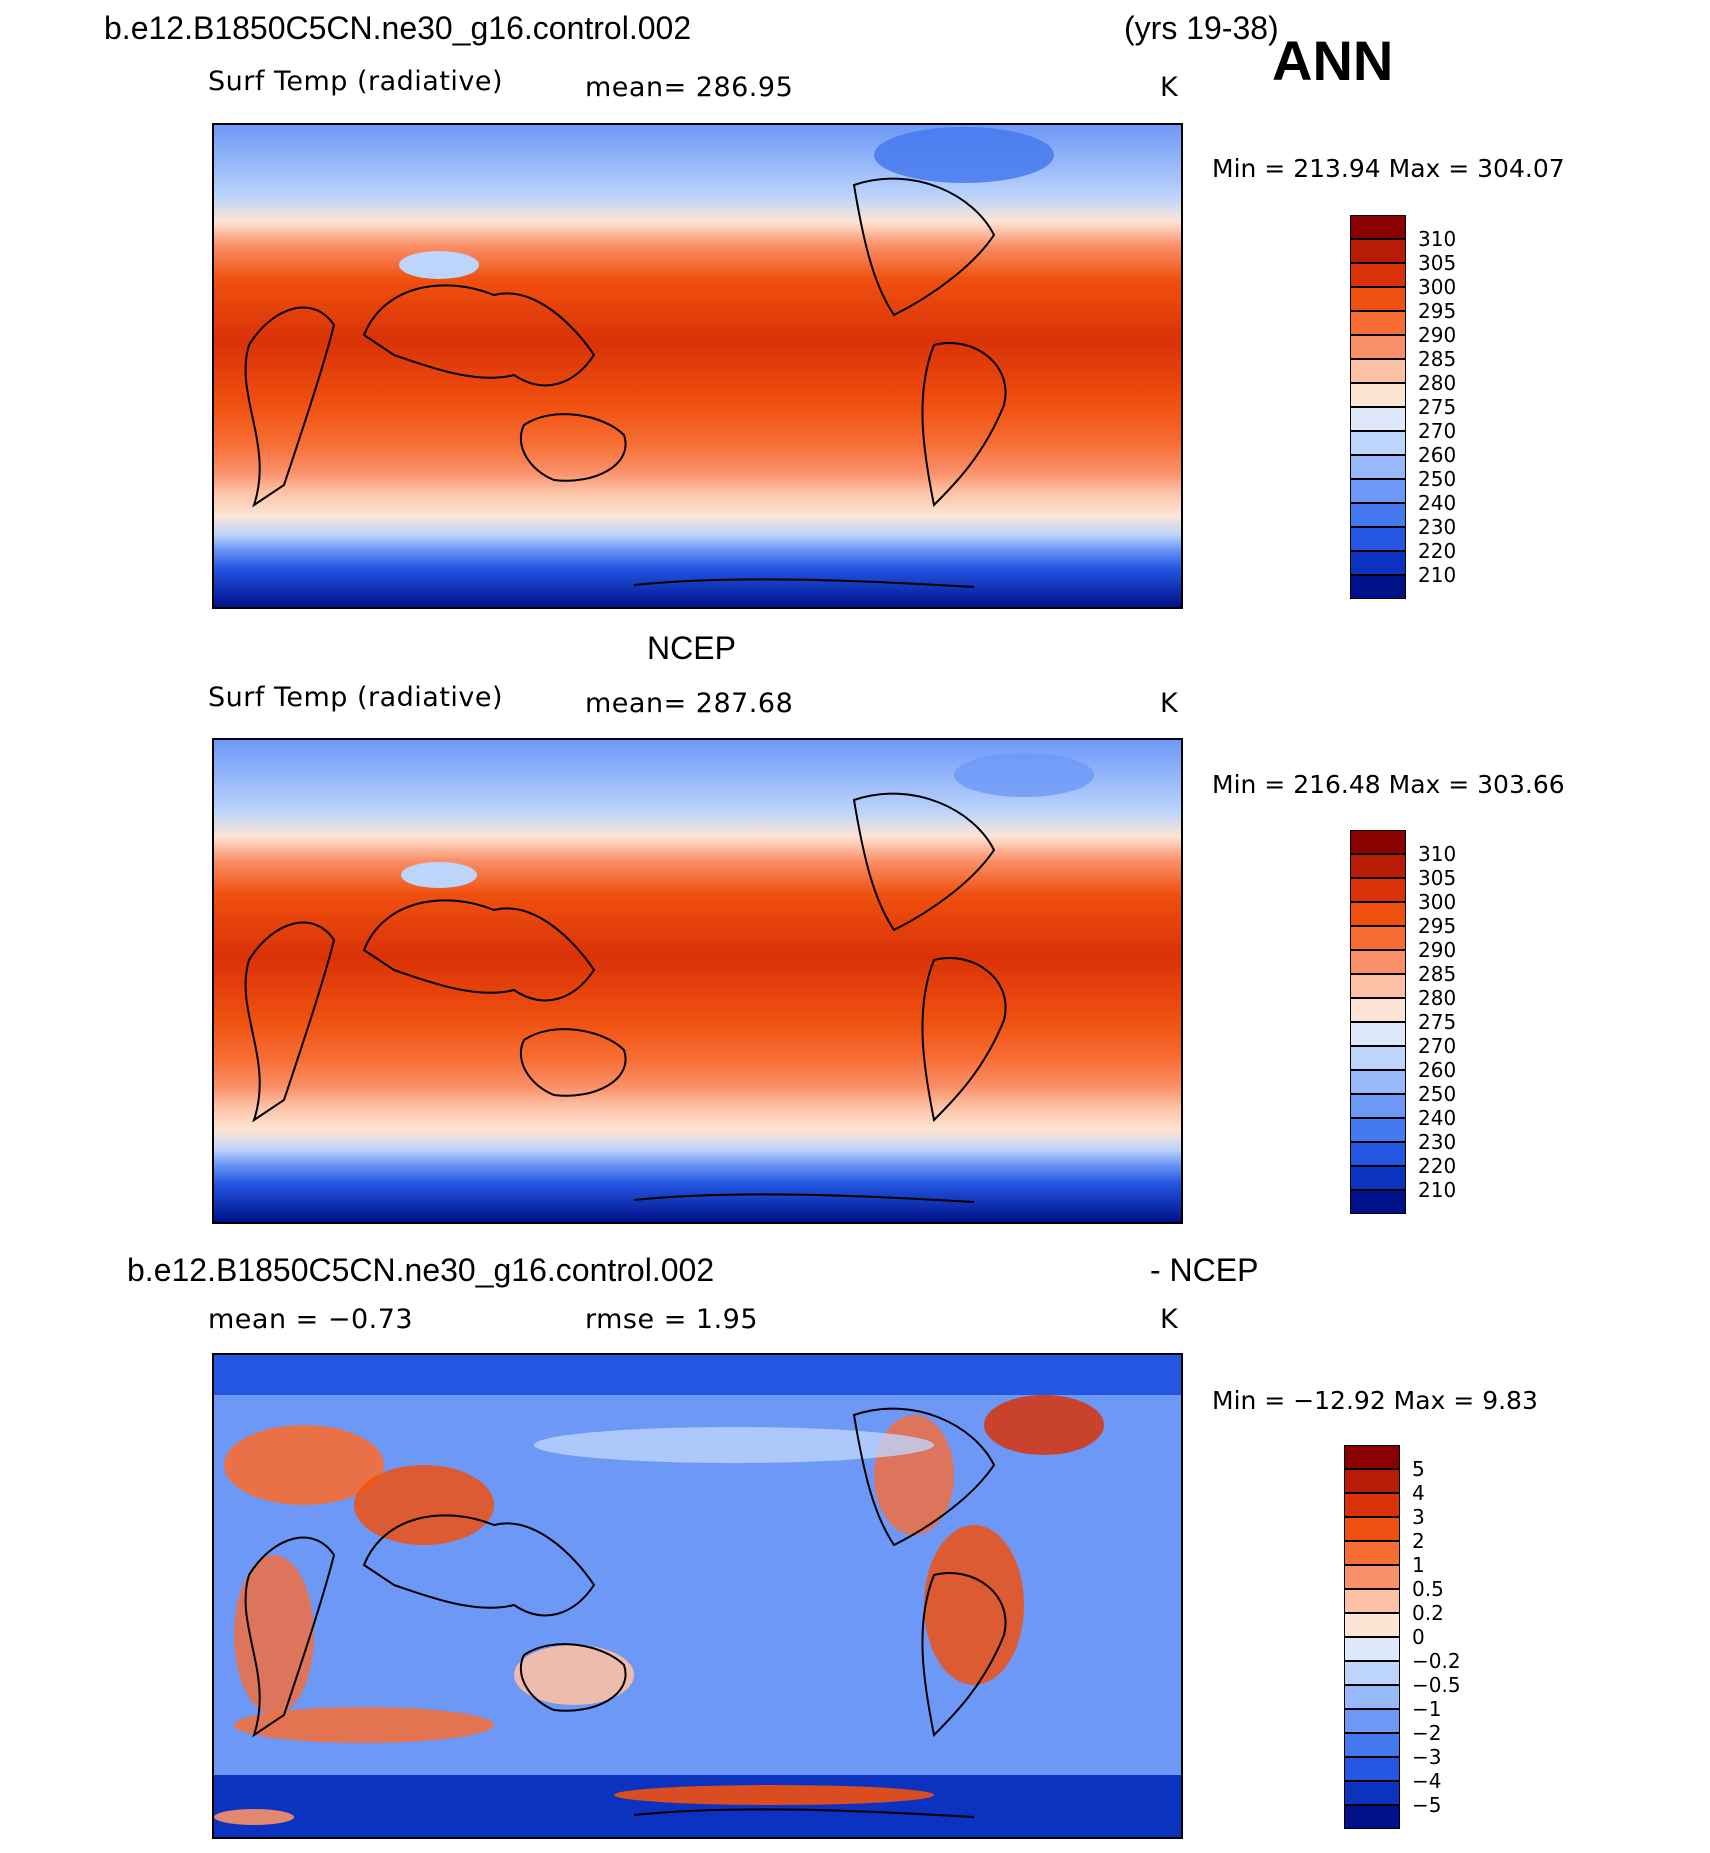  I want to click on panel3-rmse: rmse = 1.95, so click(672, 1319).